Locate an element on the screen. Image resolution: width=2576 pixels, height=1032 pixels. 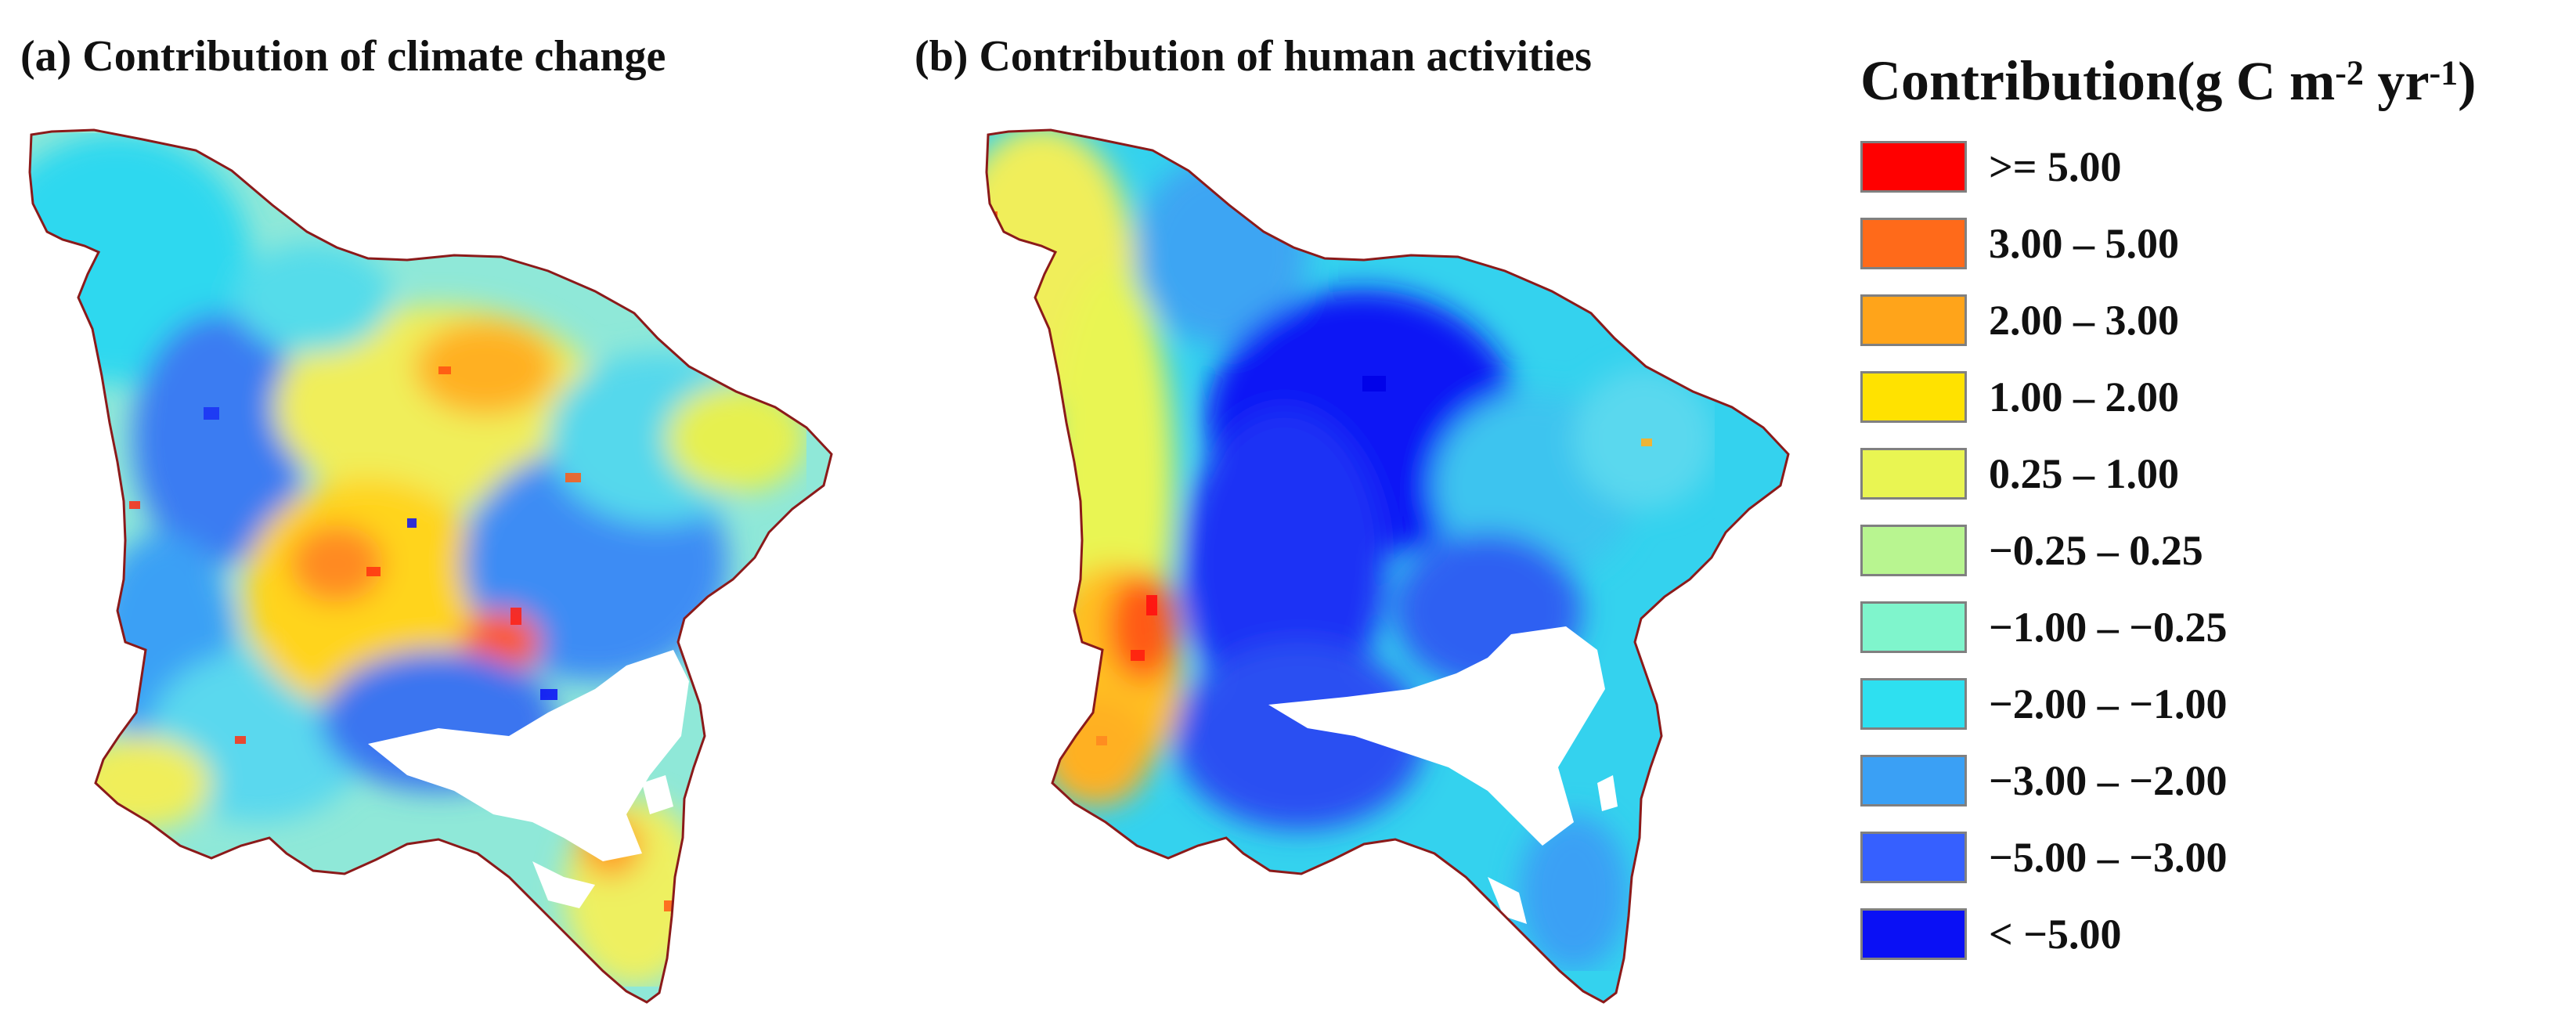
legend-item: −5.00 – −3.00 is located at coordinates (2212, 863).